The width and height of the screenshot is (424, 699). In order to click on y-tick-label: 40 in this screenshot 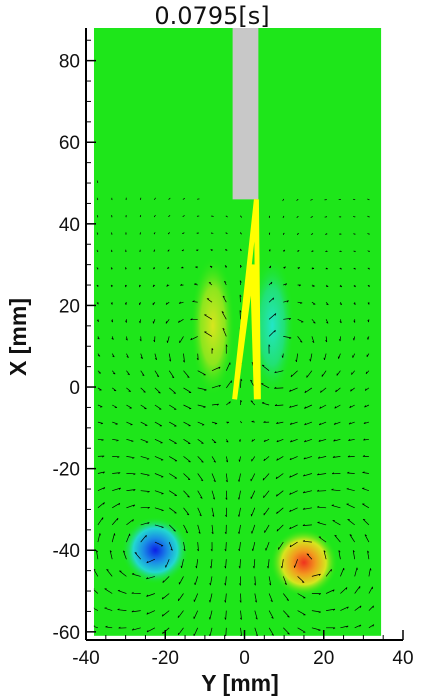, I will do `click(69, 225)`.